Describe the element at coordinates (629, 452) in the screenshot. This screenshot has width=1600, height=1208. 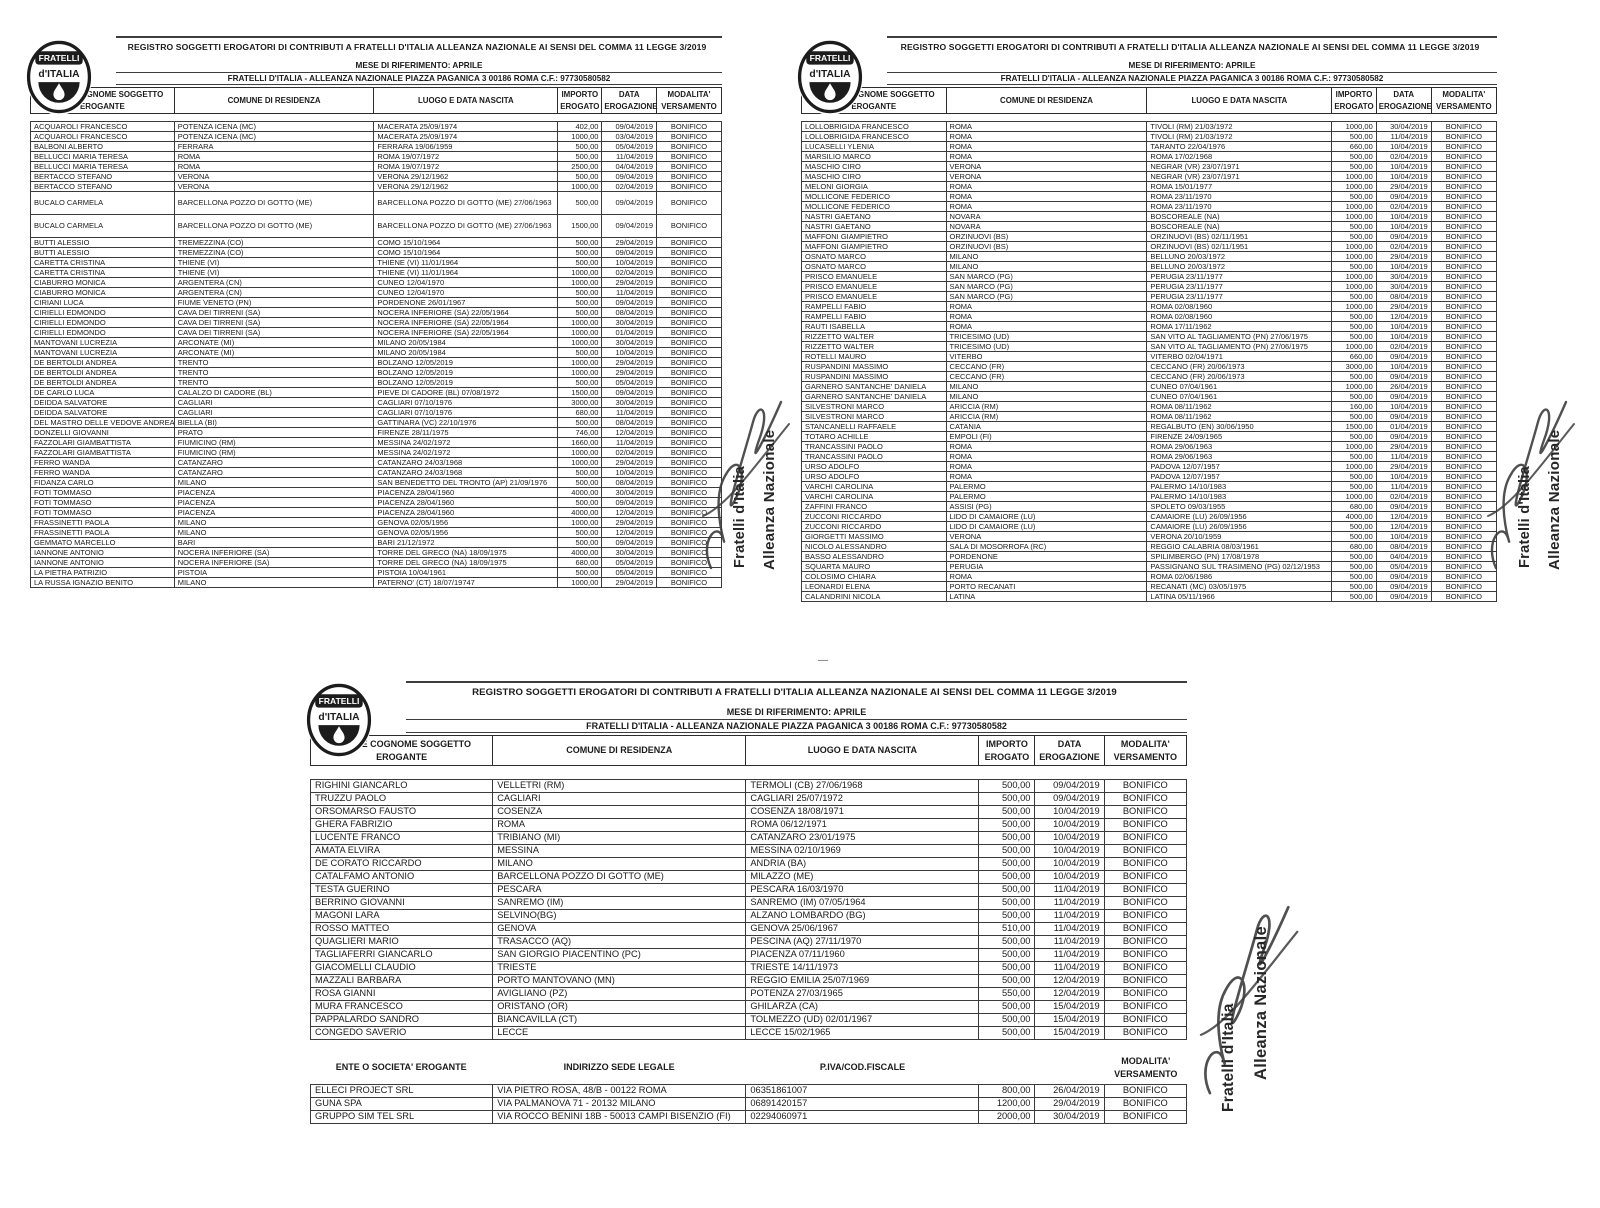
I see `table-cell: 02/04/2019` at that location.